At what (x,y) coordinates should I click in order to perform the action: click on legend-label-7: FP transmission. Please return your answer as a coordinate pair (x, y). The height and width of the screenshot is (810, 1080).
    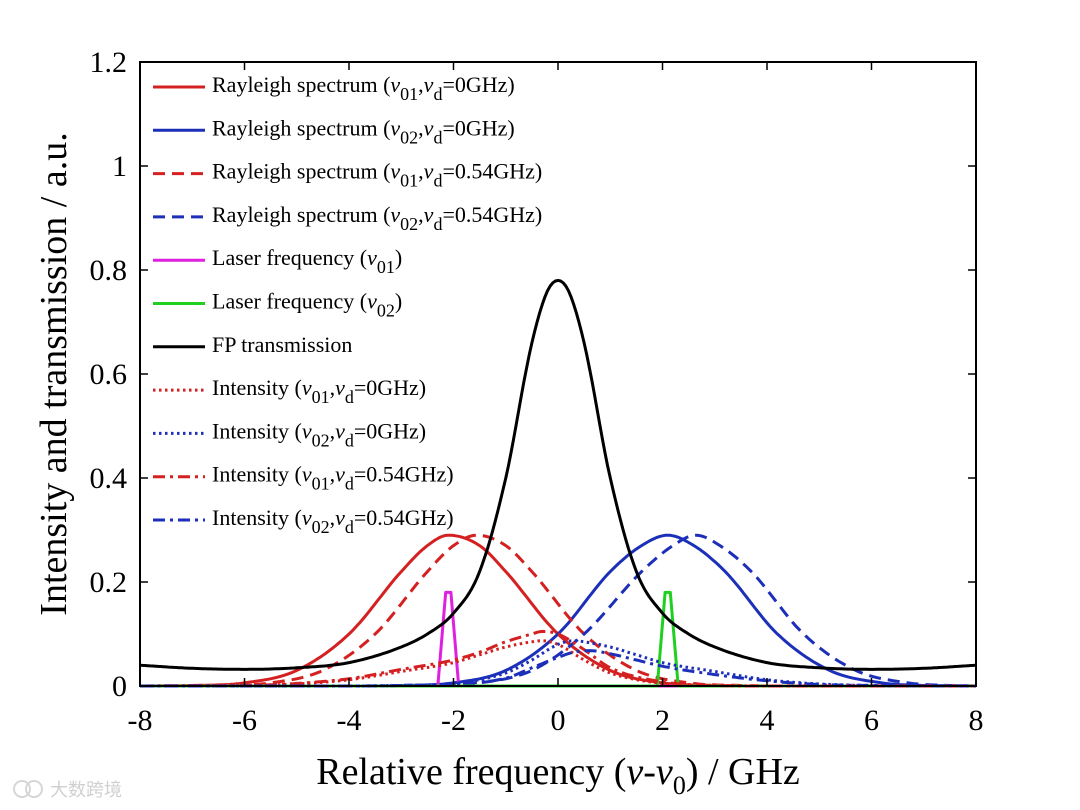
    Looking at the image, I should click on (282, 344).